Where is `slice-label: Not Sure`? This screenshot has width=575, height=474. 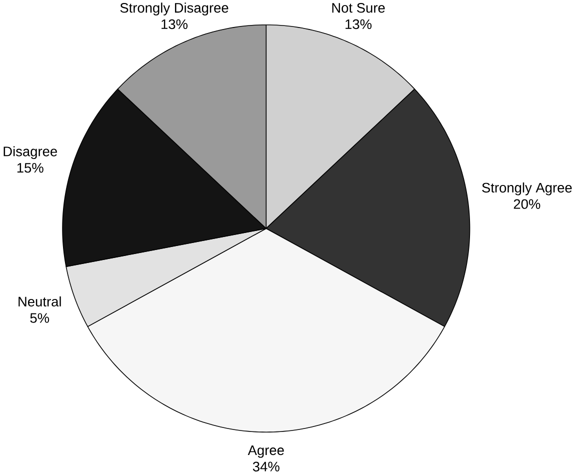
slice-label: Not Sure is located at coordinates (358, 7).